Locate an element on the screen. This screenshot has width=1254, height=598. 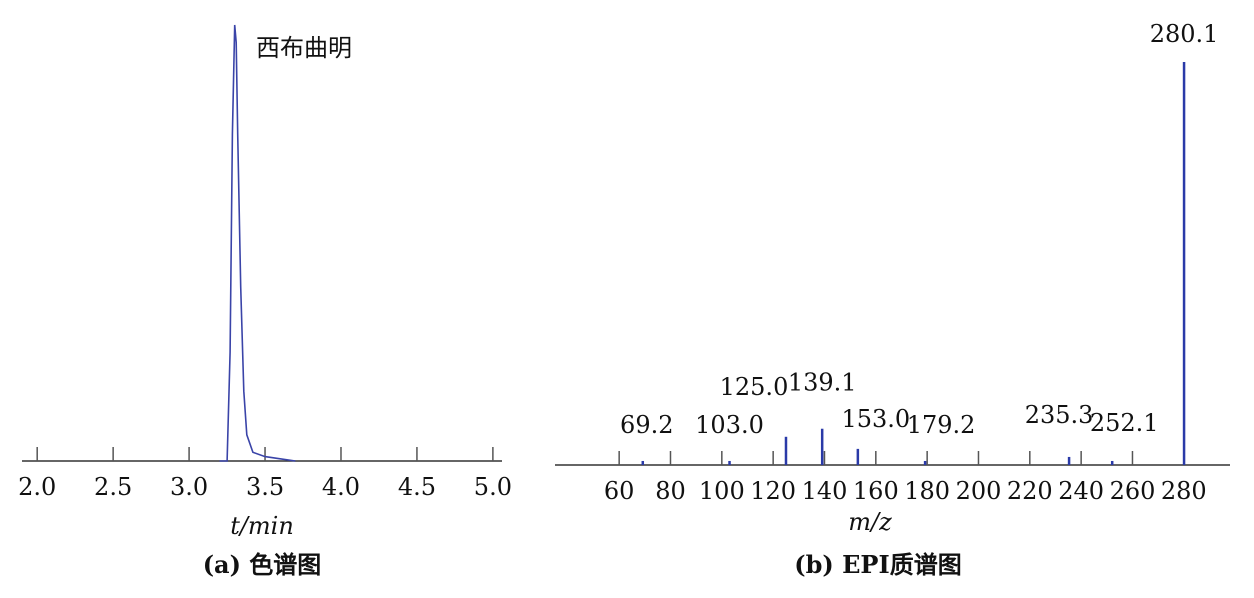
x-tick-label: 2.0 is located at coordinates (37, 487).